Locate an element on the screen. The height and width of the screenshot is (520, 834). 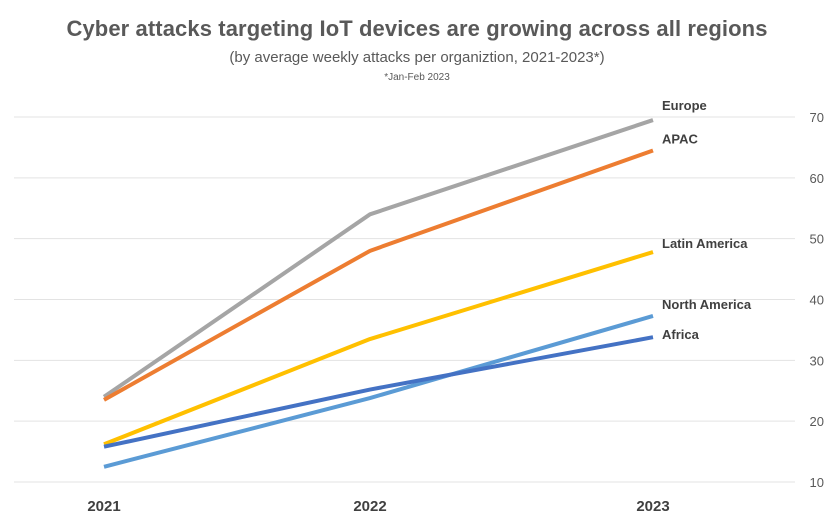
series-line-africa is located at coordinates (378, 392).